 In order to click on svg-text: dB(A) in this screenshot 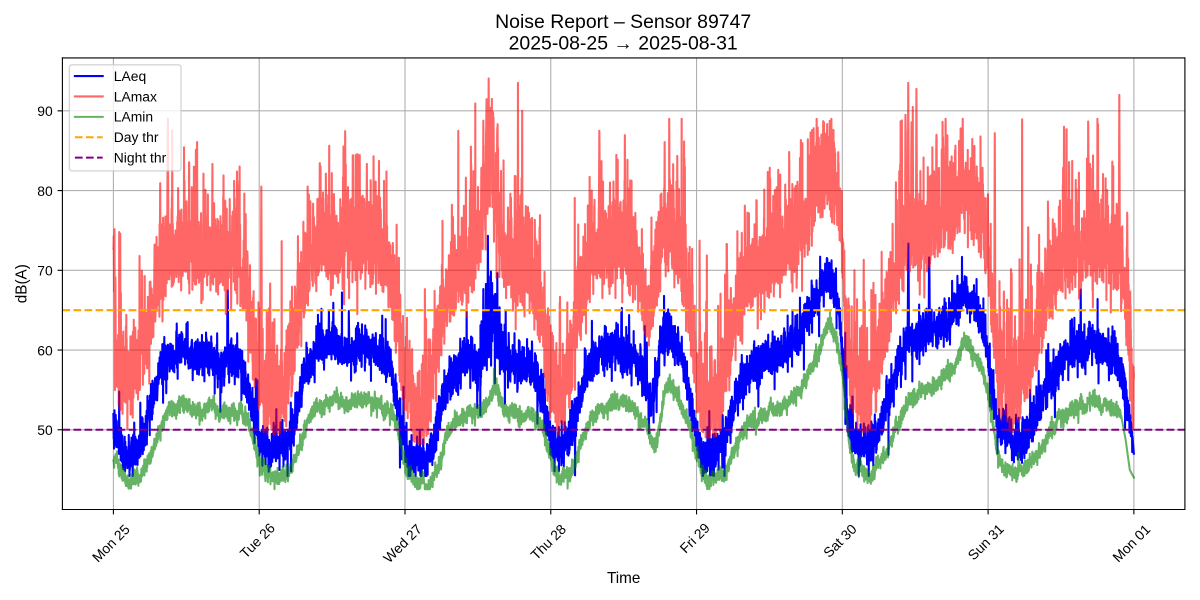, I will do `click(21, 283)`.